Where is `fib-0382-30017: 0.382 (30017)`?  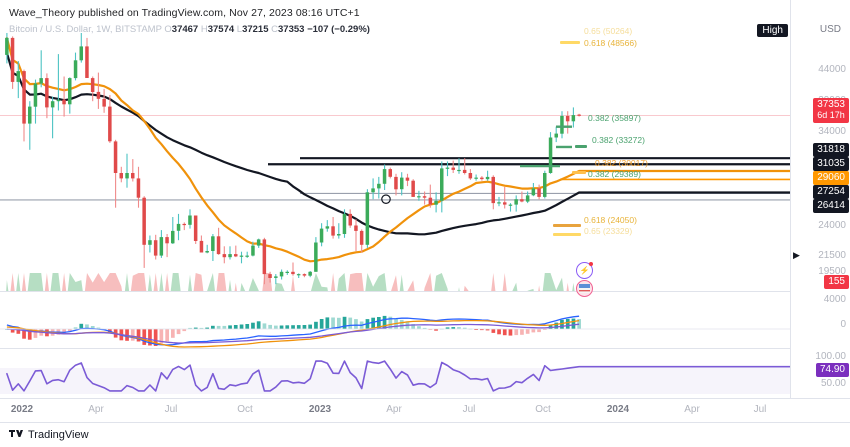
fib-0382-30017: 0.382 (30017) is located at coordinates (621, 163).